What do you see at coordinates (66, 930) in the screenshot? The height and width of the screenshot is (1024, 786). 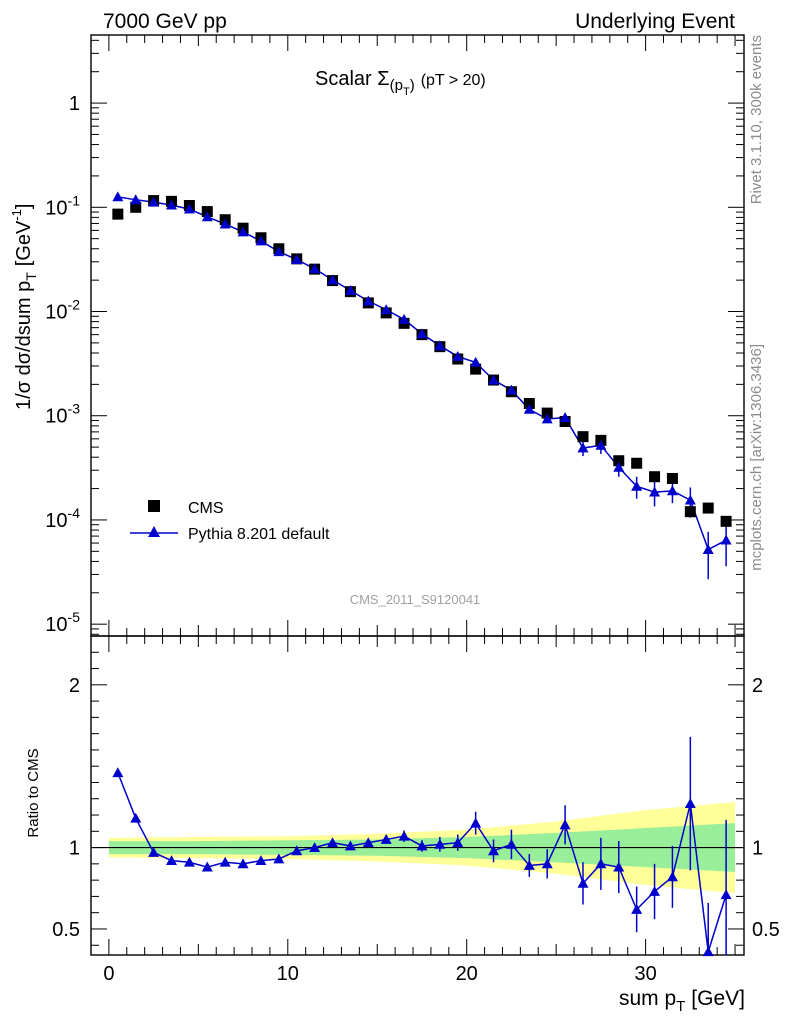 I see `ratio-y-tick-label-left: 0.5` at bounding box center [66, 930].